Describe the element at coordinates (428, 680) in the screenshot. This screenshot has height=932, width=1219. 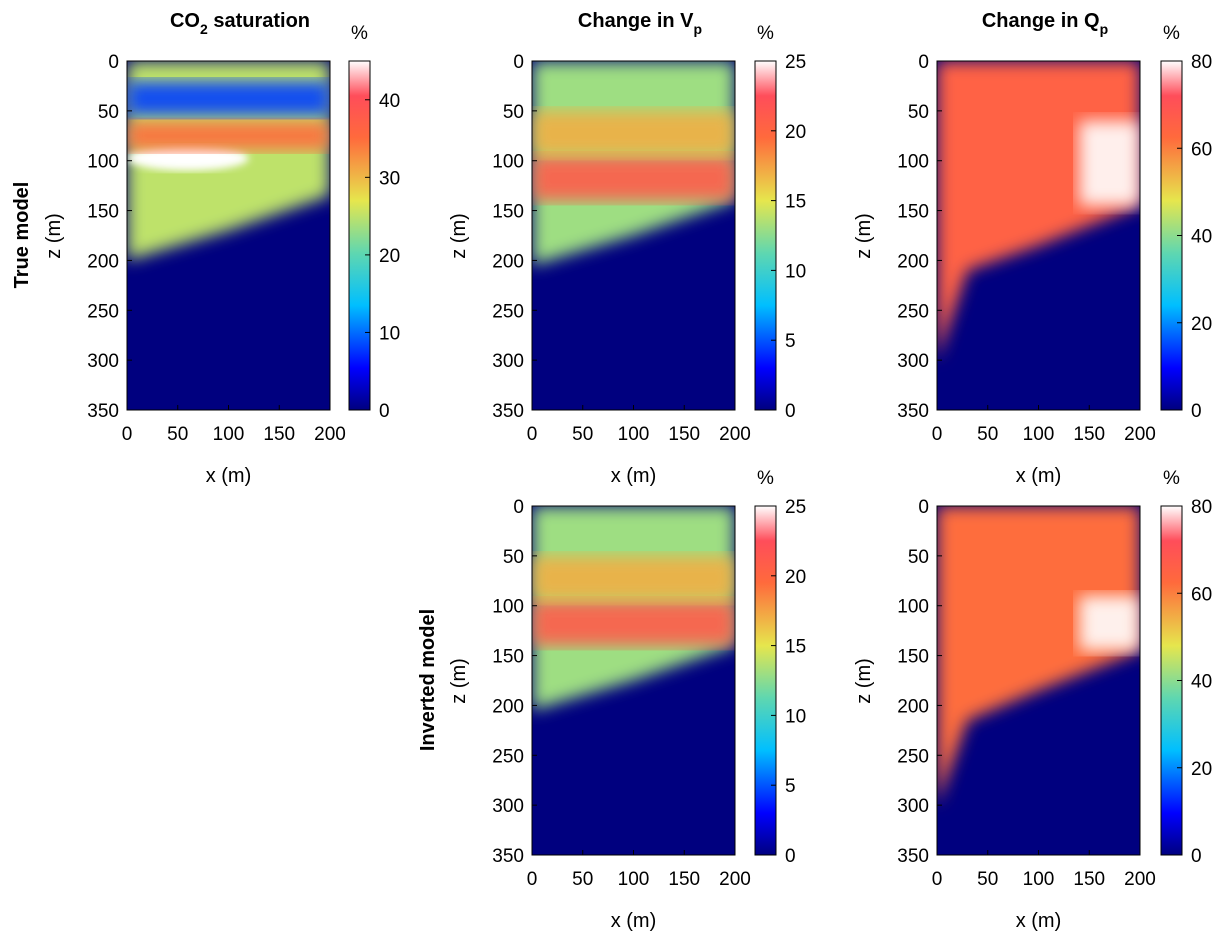
I see `row-label-inverted: Inverted model` at that location.